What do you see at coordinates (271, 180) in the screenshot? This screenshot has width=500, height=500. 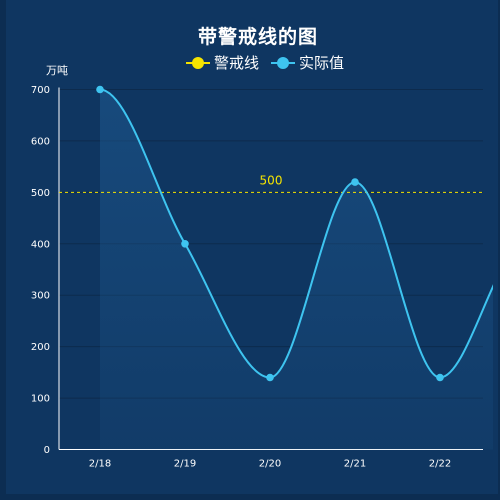 I see `warning-line-label: 500` at bounding box center [271, 180].